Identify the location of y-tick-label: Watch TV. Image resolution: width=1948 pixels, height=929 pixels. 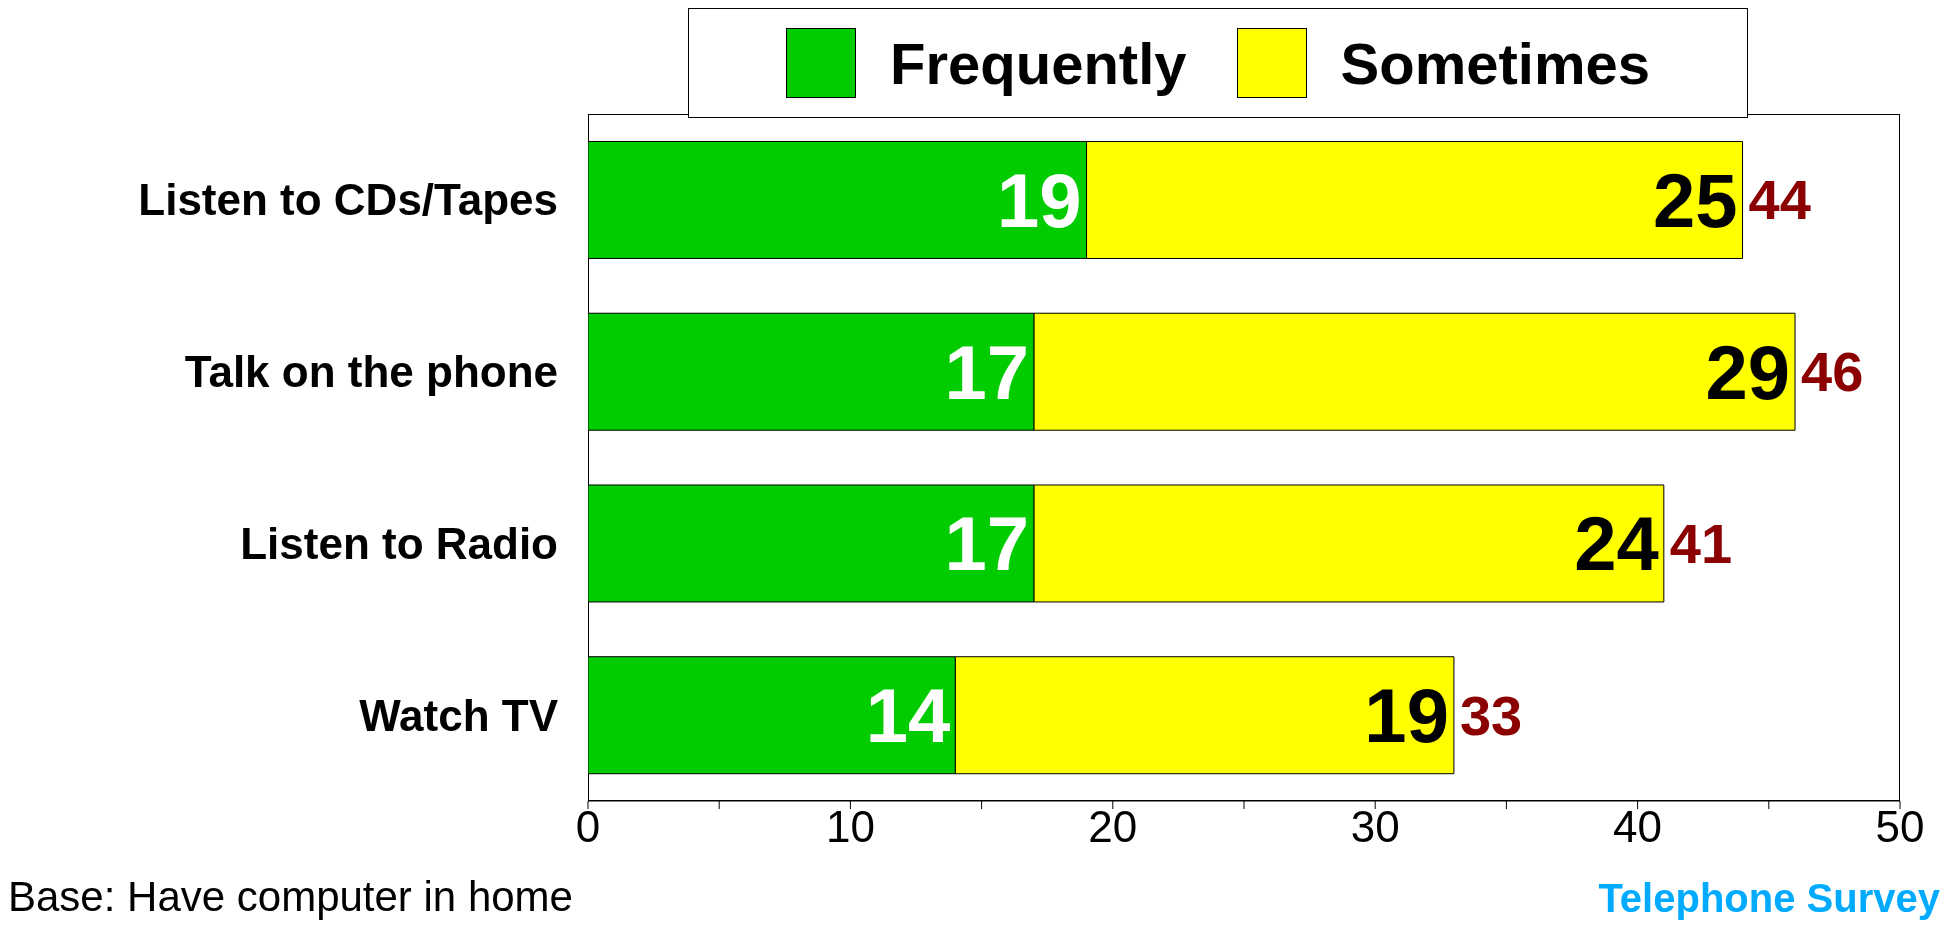
(459, 715).